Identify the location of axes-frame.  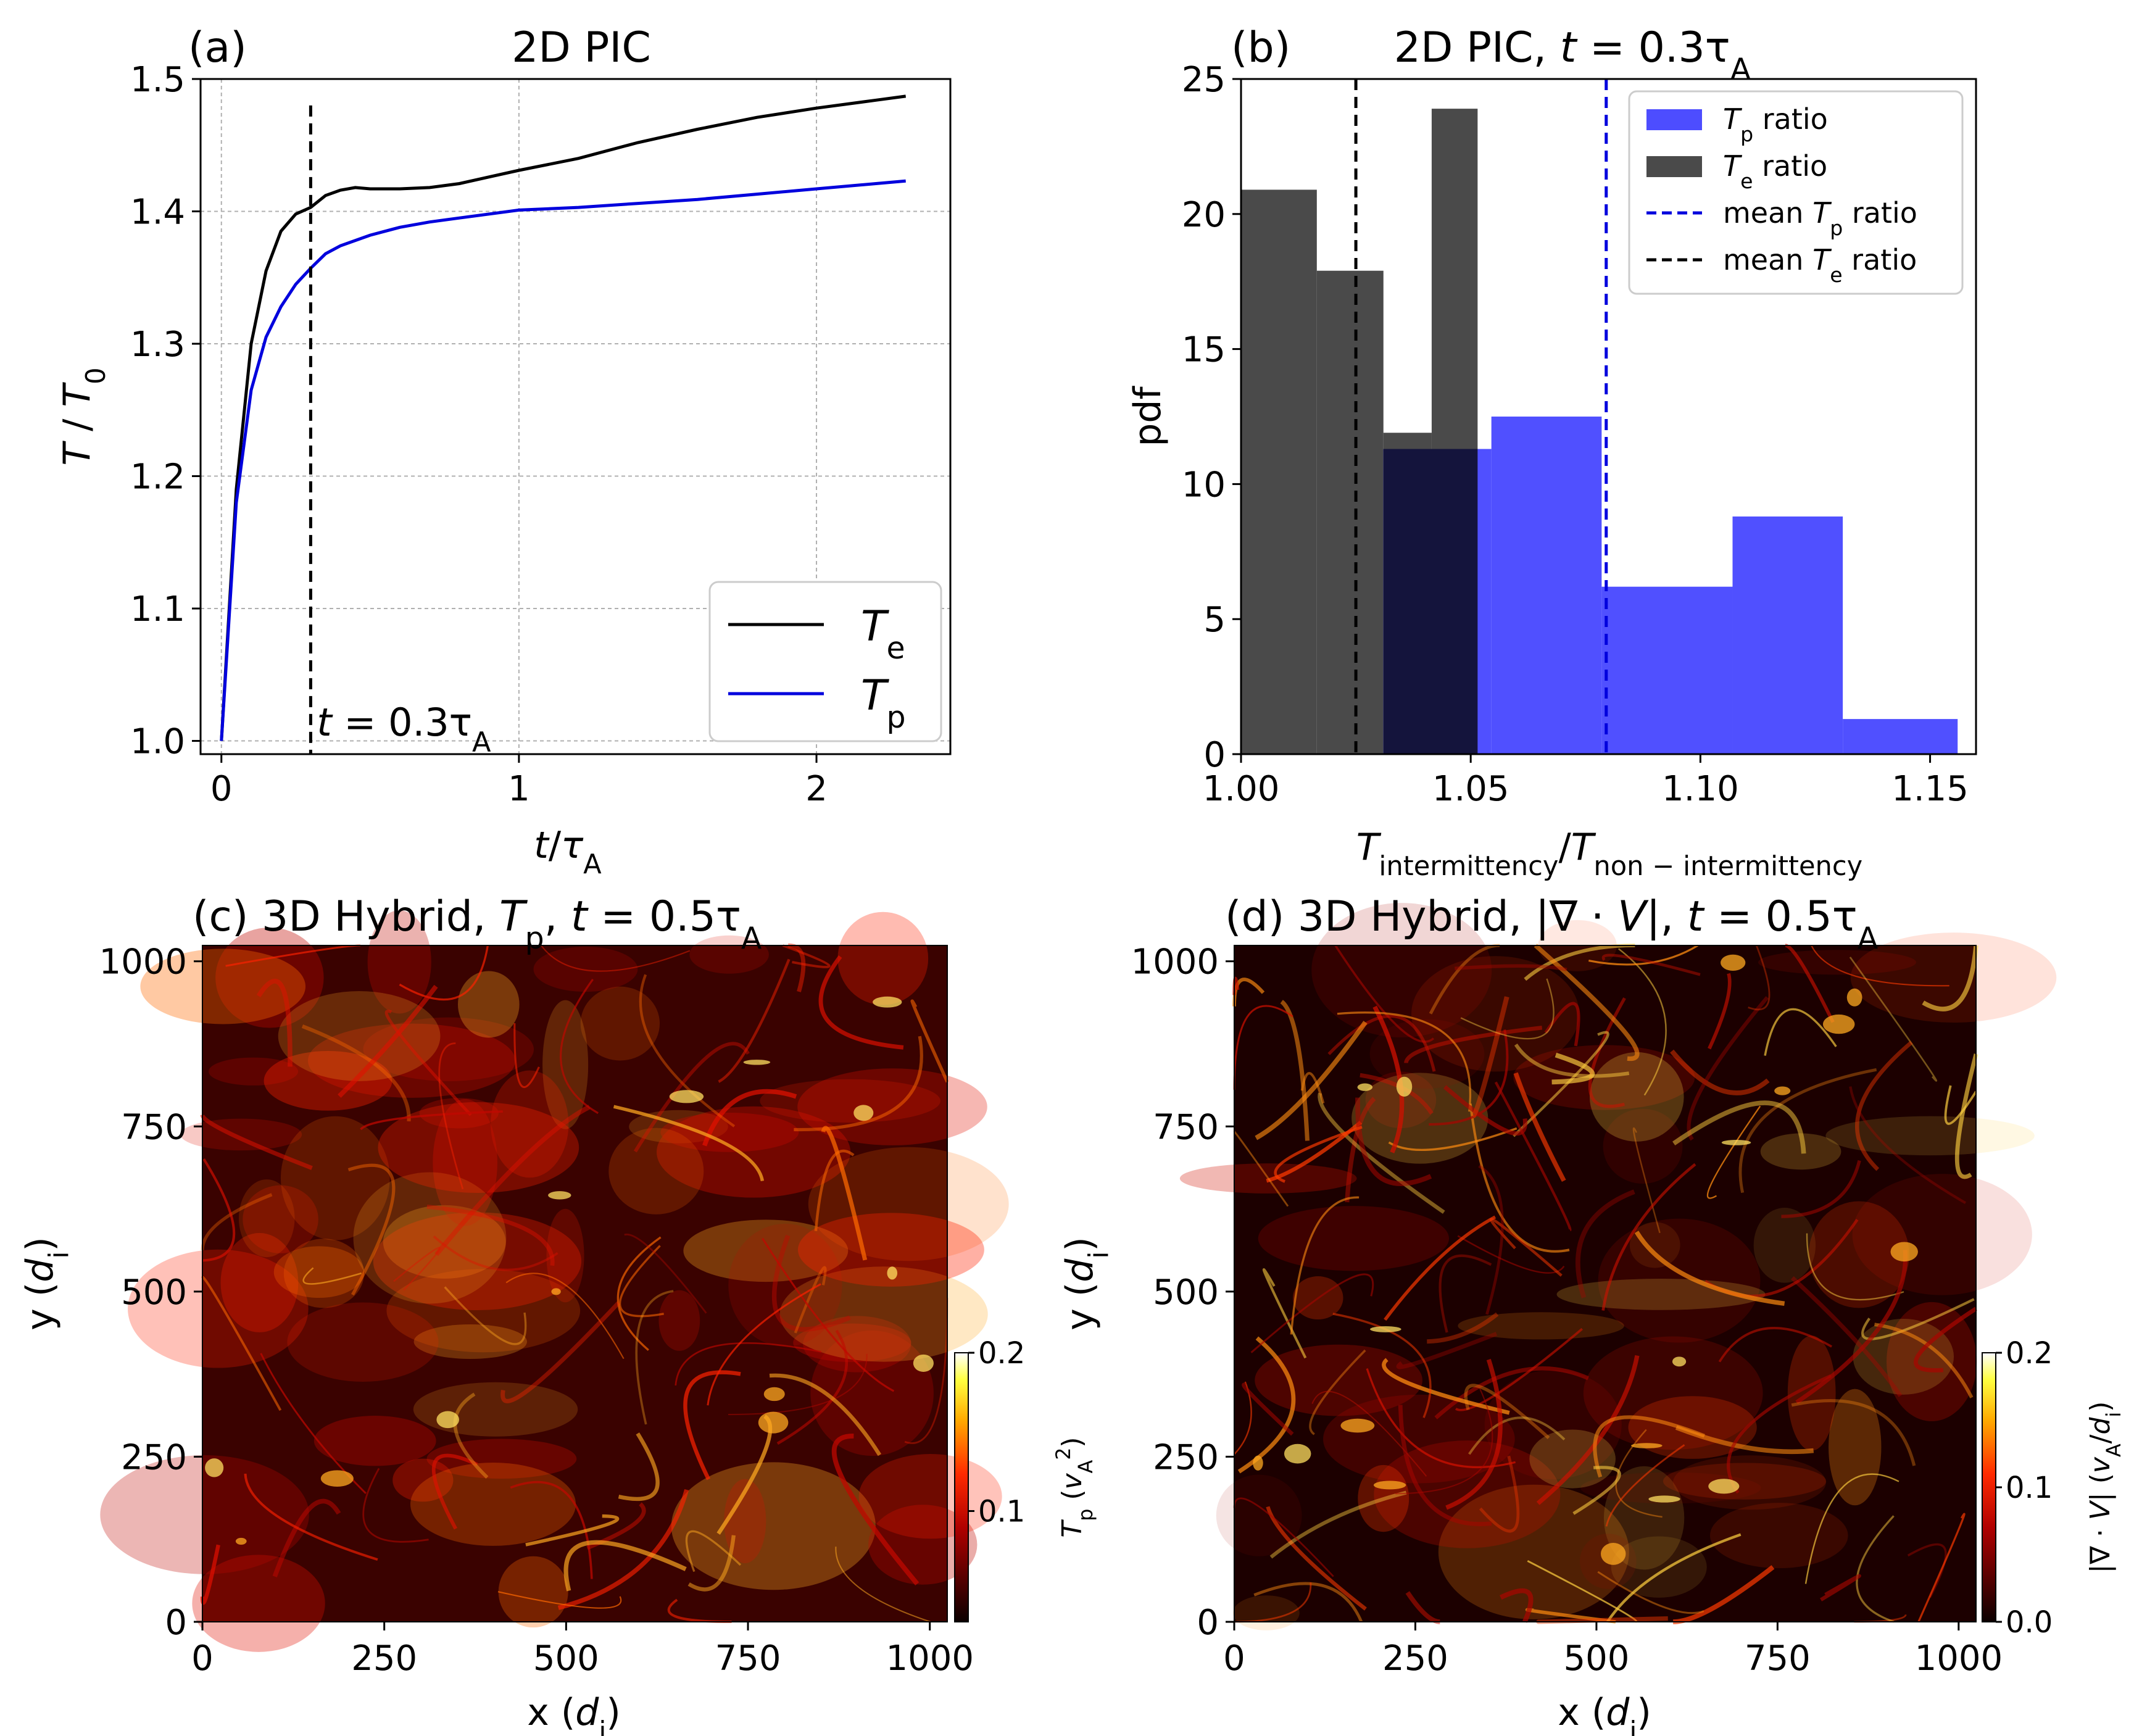
(1608, 416).